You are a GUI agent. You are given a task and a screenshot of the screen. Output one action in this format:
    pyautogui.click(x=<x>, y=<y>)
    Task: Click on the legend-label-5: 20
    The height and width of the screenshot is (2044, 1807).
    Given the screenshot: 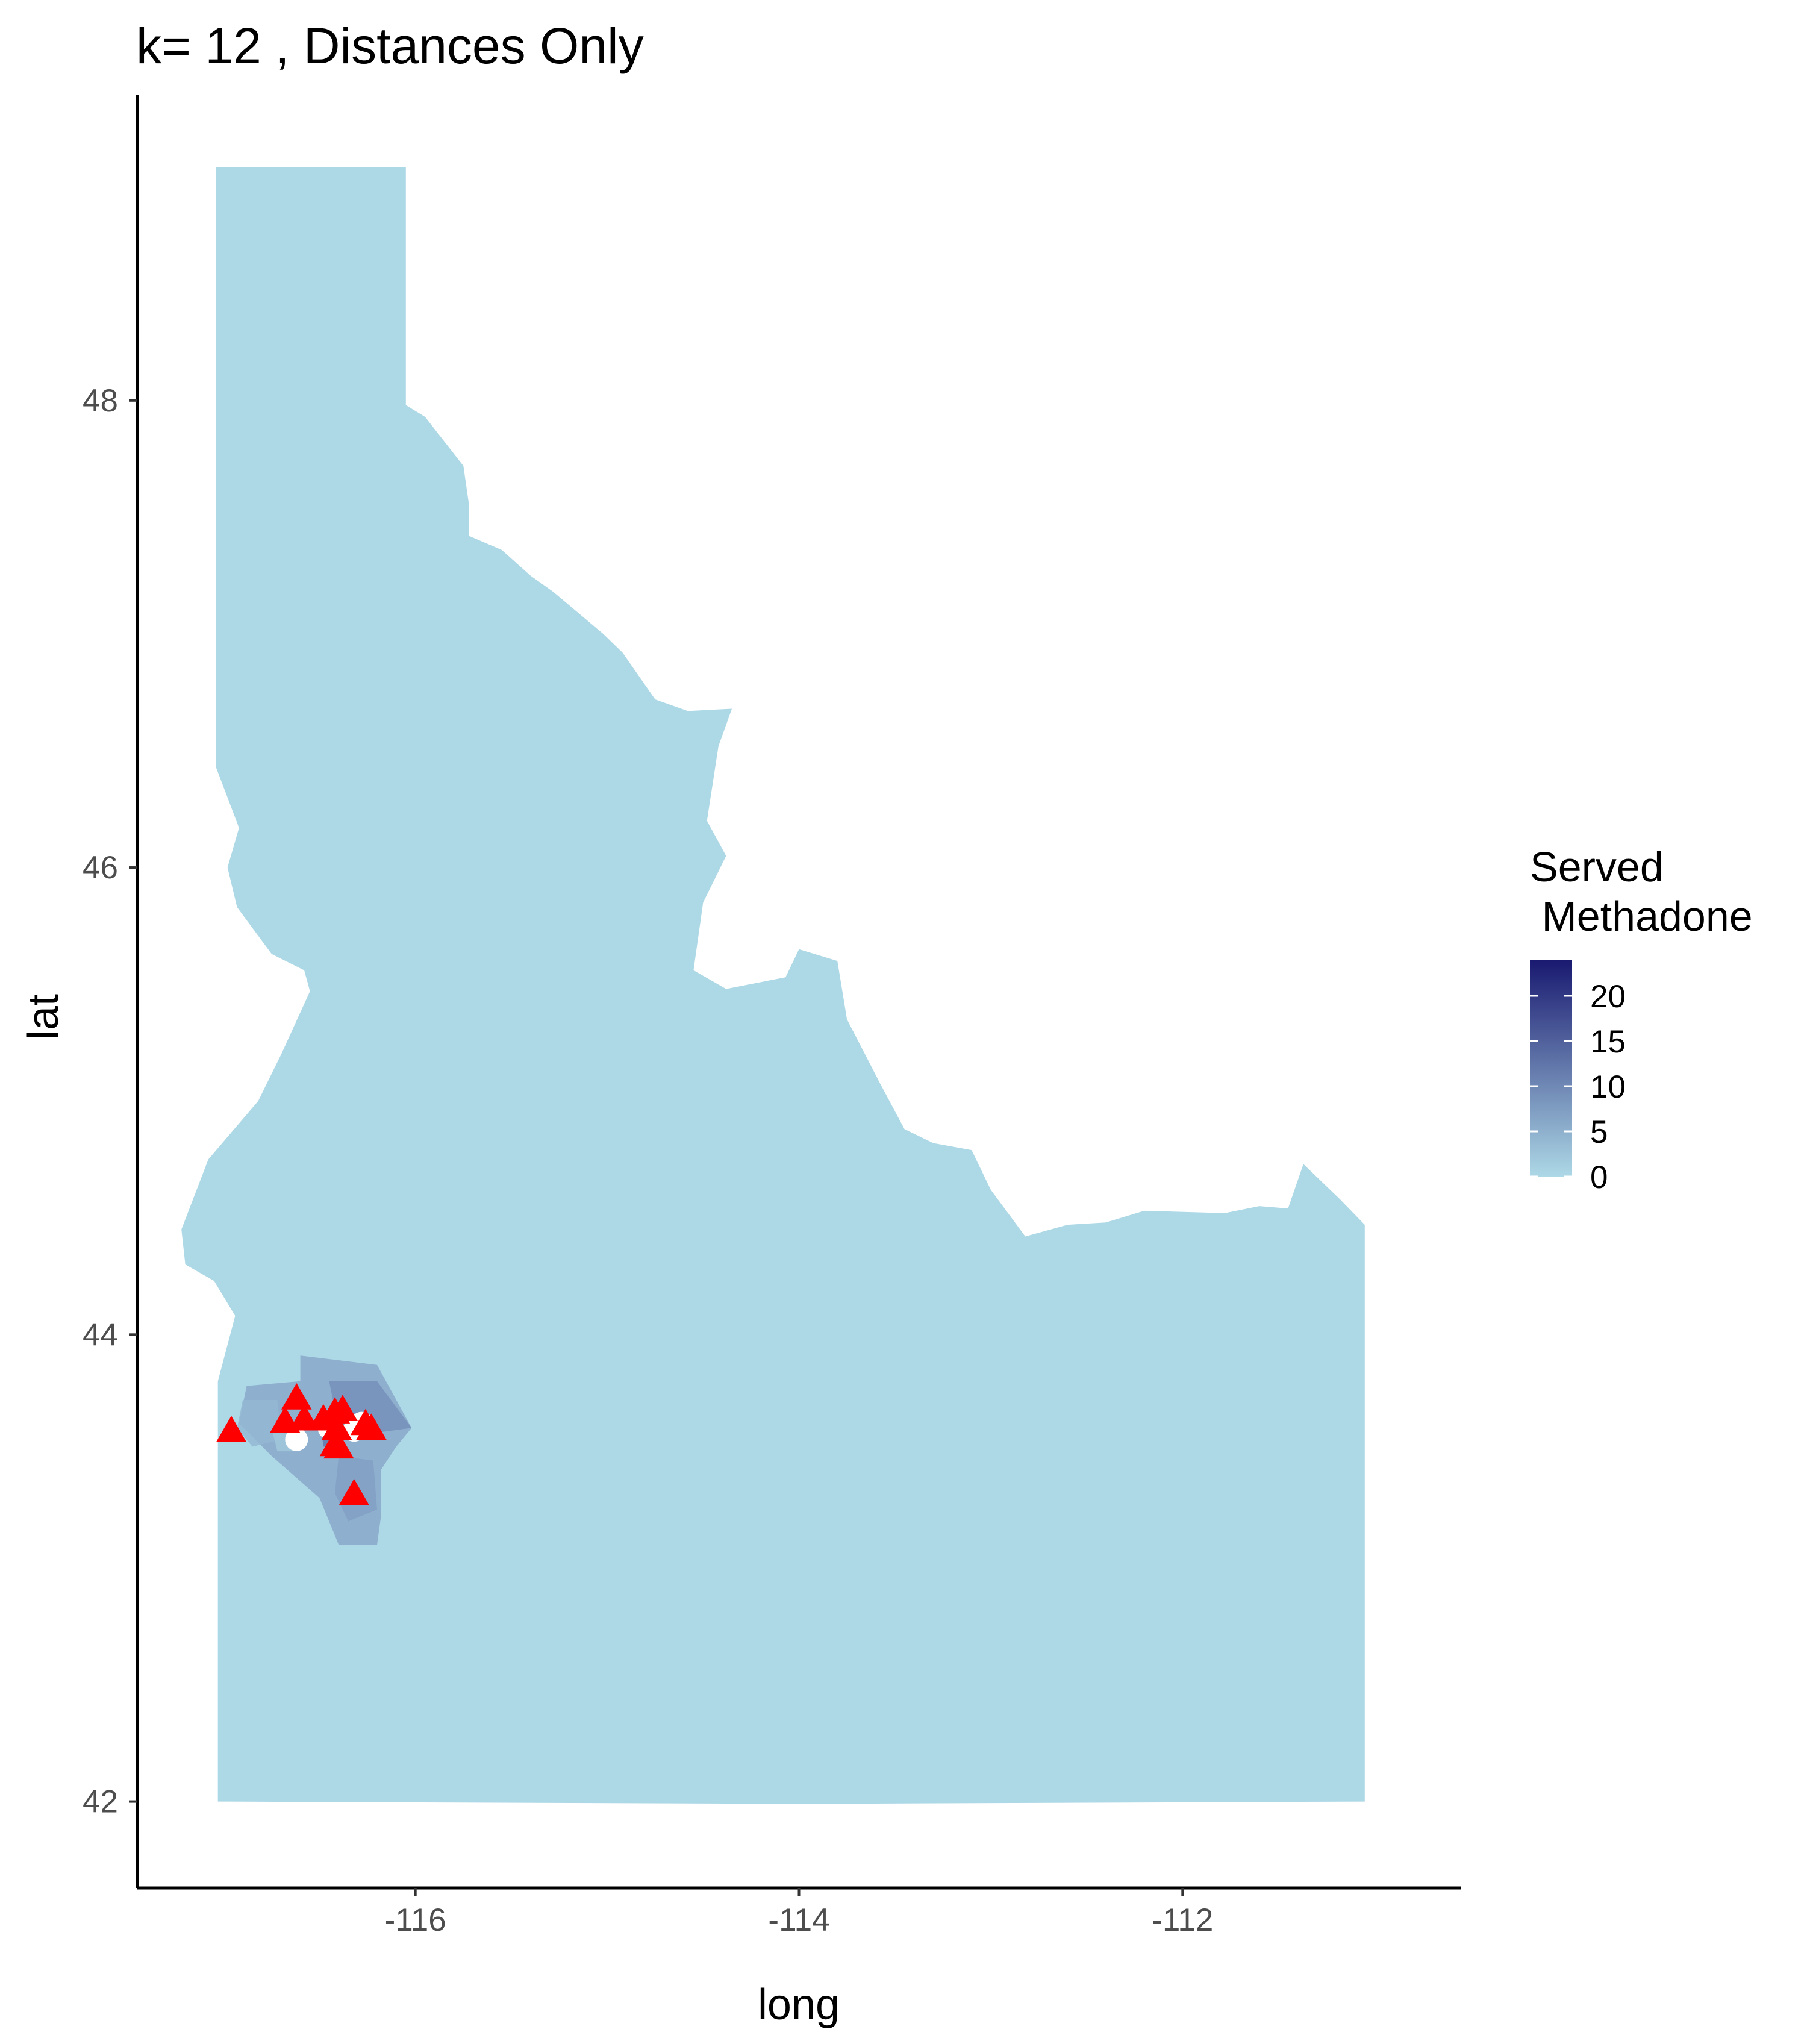 What is the action you would take?
    pyautogui.click(x=1608, y=996)
    